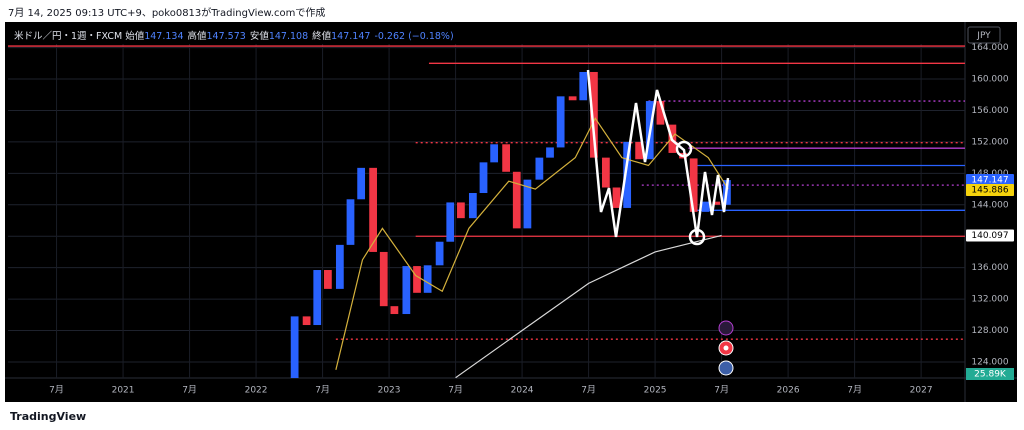 This screenshot has height=430, width=1024. What do you see at coordinates (658, 153) in the screenshot?
I see `pattern-drawing` at bounding box center [658, 153].